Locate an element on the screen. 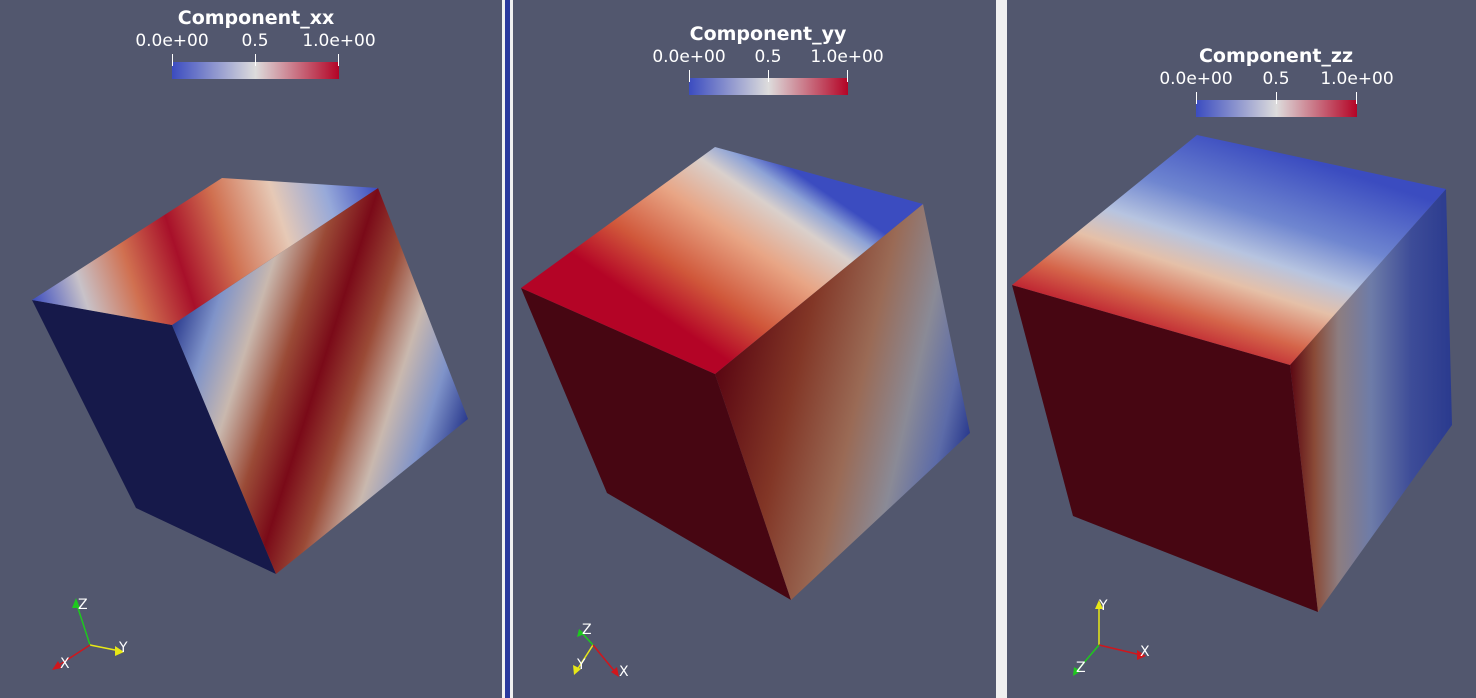 The width and height of the screenshot is (1476, 698). active-view-border is located at coordinates (507, 349).